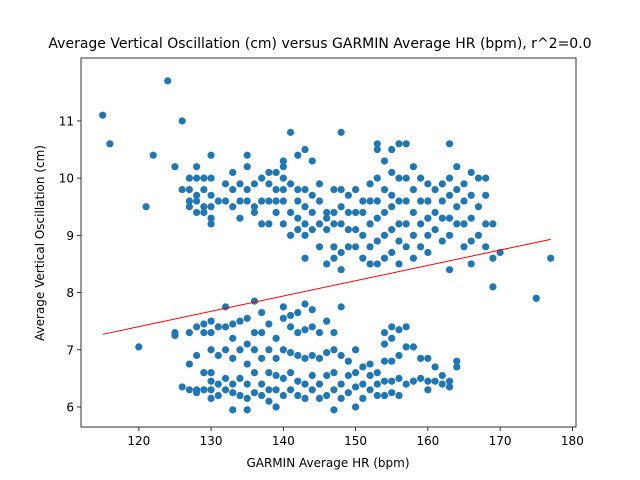 This screenshot has width=640, height=480. What do you see at coordinates (355, 441) in the screenshot?
I see `x-tick-label-150: 150` at bounding box center [355, 441].